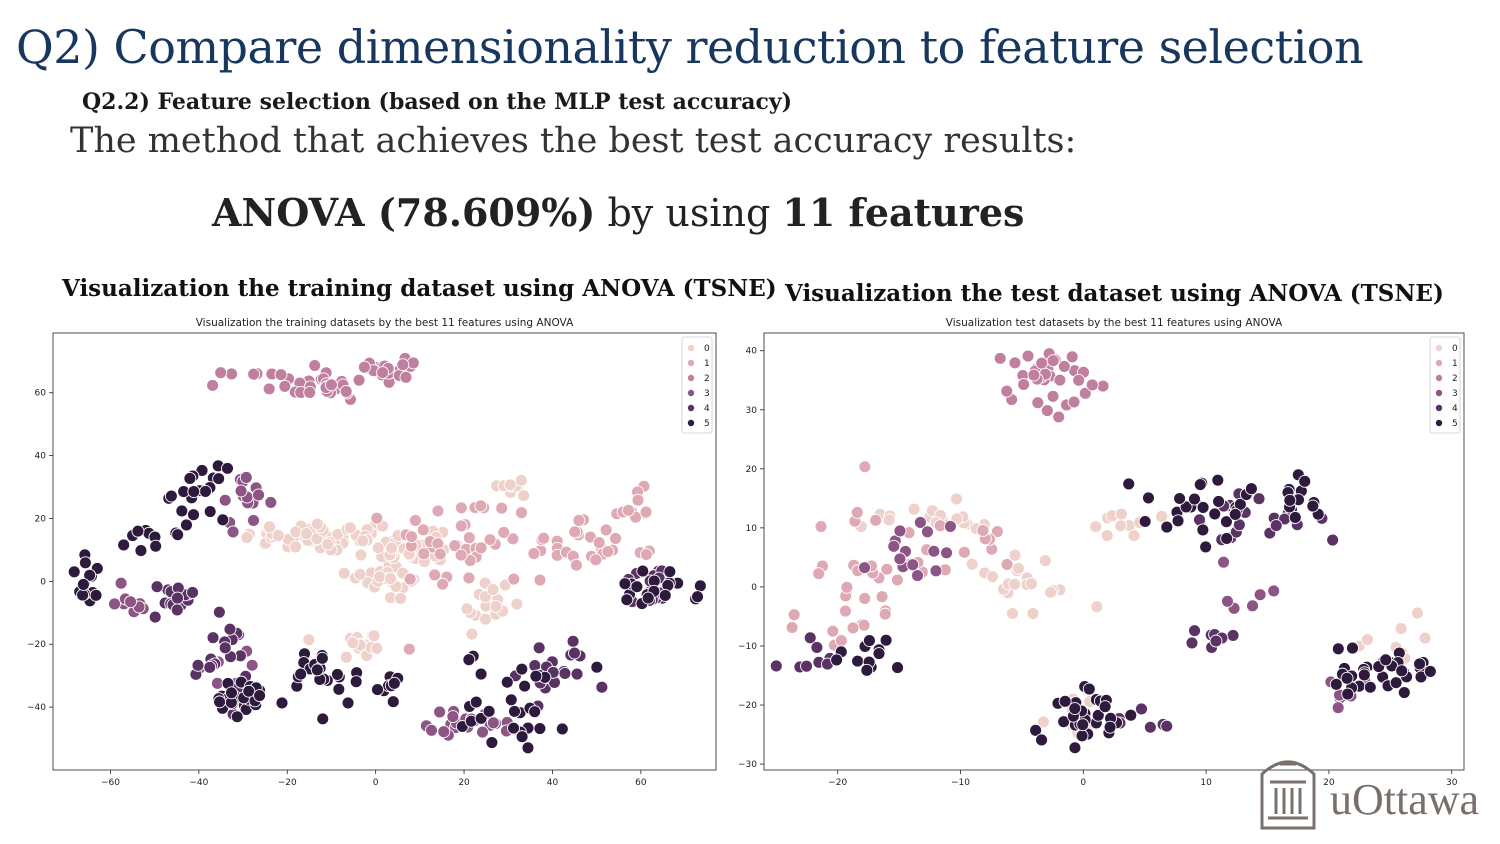 Image resolution: width=1500 pixels, height=844 pixels. What do you see at coordinates (1288, 795) in the screenshot?
I see `building-columns-icon` at bounding box center [1288, 795].